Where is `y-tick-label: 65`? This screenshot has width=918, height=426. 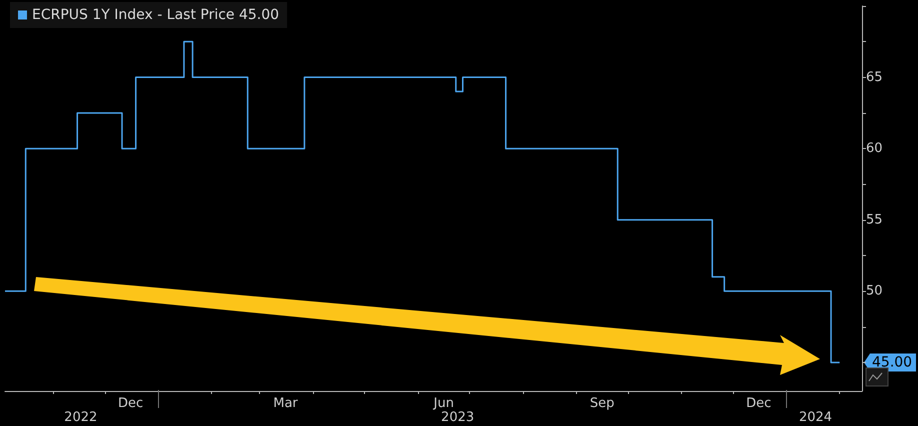 y-tick-label: 65 is located at coordinates (874, 77).